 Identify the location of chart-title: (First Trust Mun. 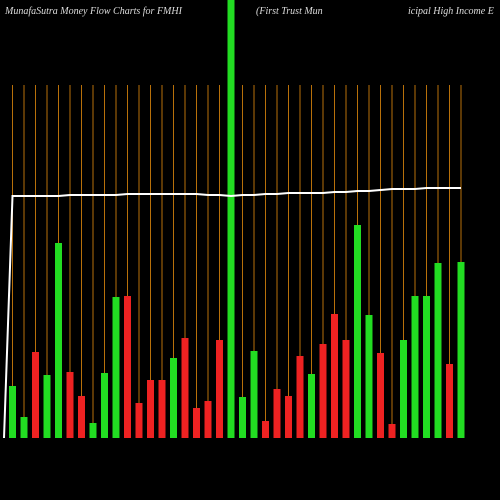
(289, 11).